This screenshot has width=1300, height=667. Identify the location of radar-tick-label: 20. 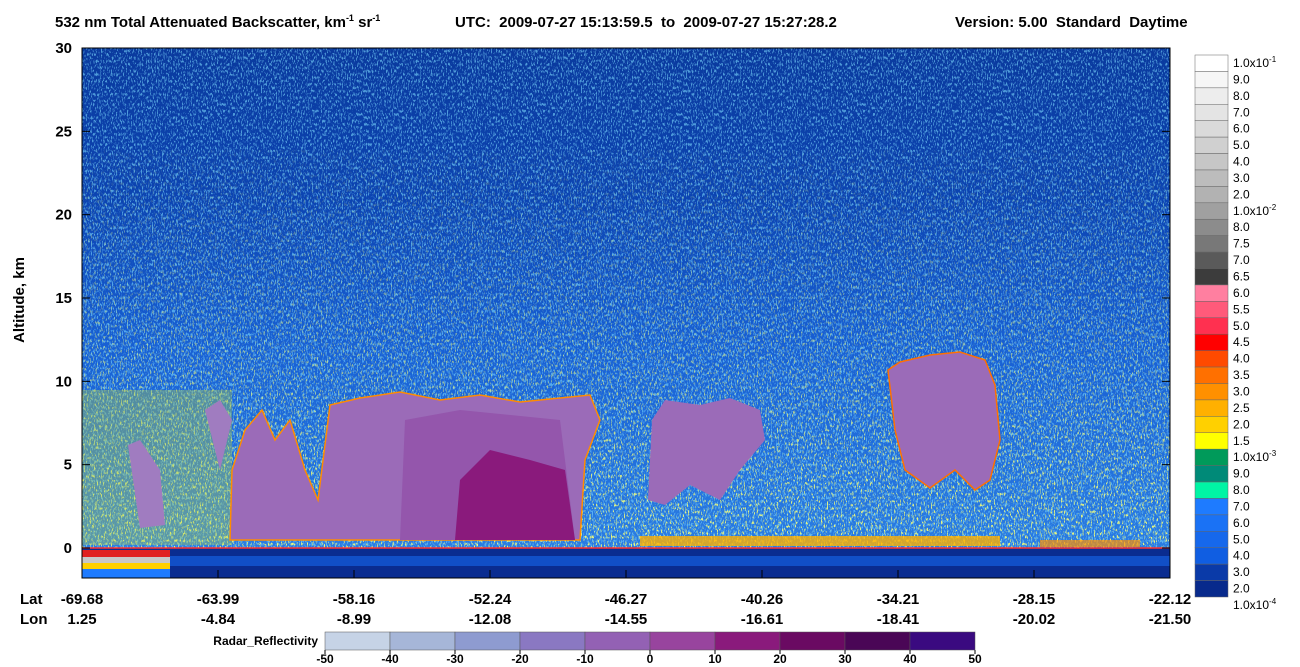
(780, 659).